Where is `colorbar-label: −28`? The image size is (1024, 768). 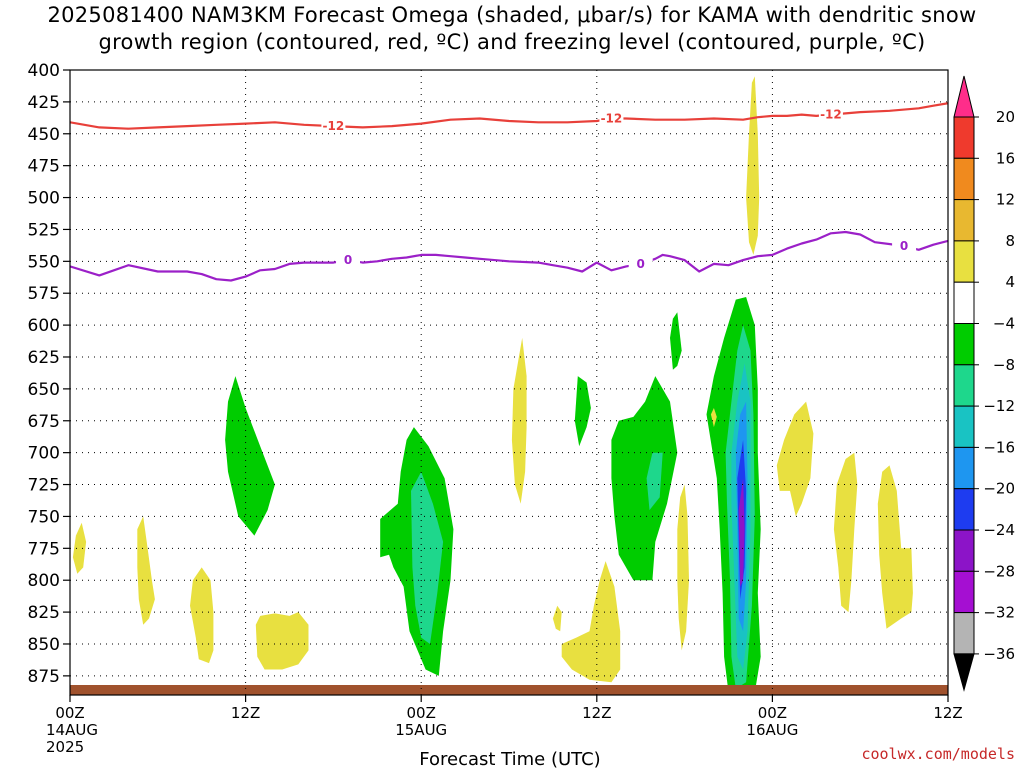
colorbar-label: −28 is located at coordinates (999, 571).